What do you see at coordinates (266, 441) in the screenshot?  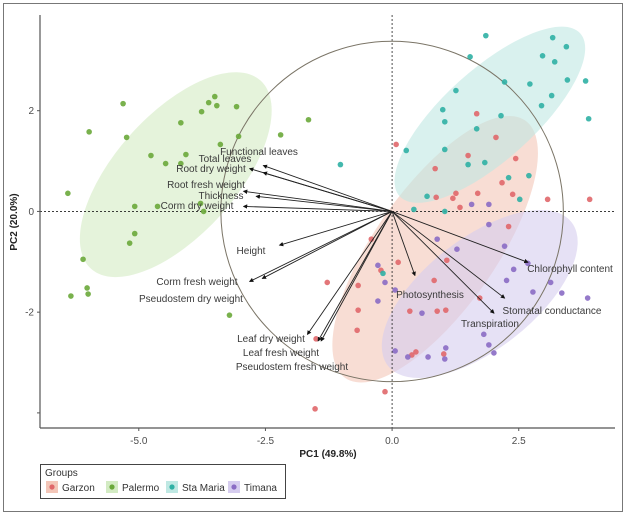 I see `x-tick-label: -2.5` at bounding box center [266, 441].